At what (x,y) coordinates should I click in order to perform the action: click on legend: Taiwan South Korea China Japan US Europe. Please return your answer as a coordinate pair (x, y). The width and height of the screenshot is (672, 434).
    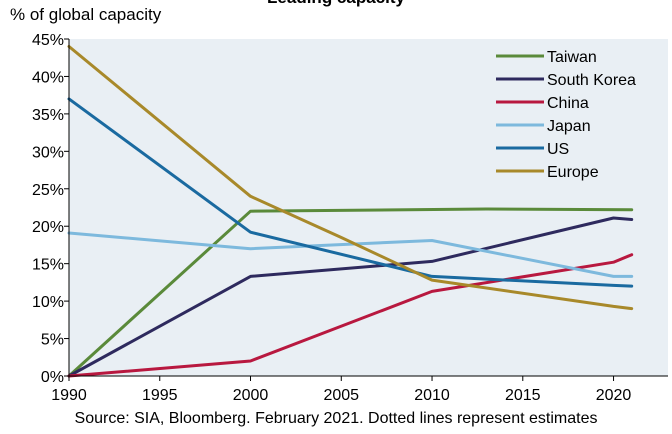
    Looking at the image, I should click on (566, 115).